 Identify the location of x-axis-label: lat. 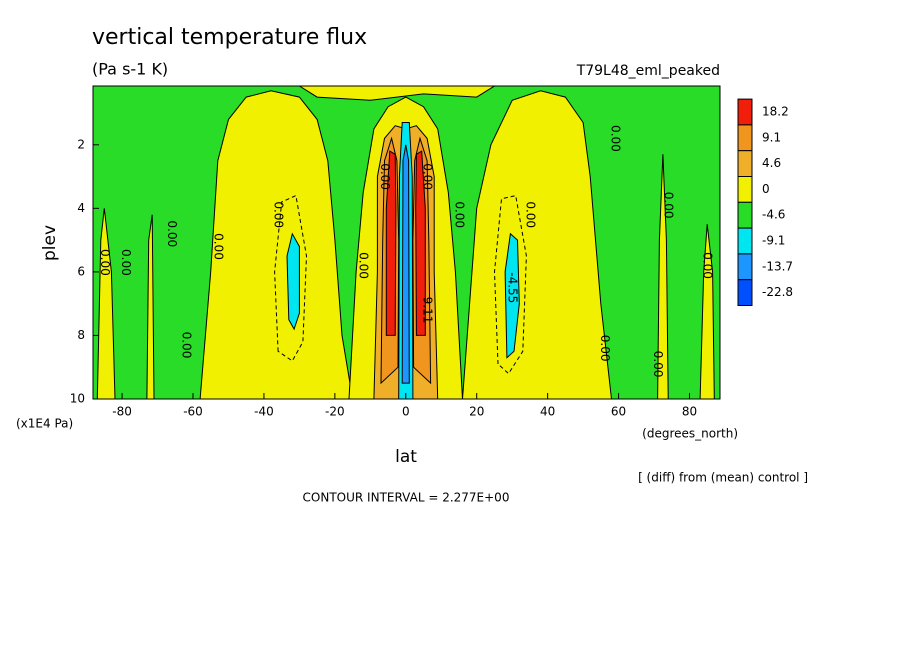
(406, 457).